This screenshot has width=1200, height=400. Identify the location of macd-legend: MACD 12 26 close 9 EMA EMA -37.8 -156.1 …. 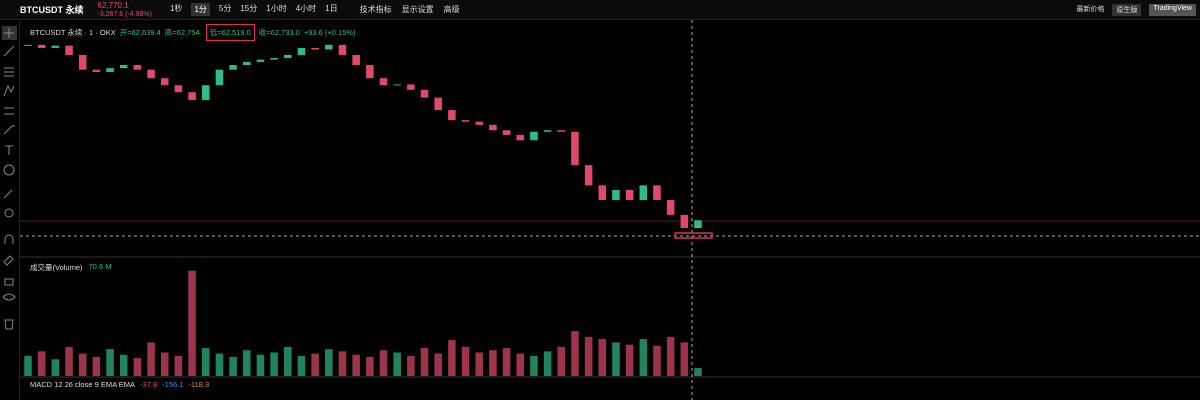
(119, 384).